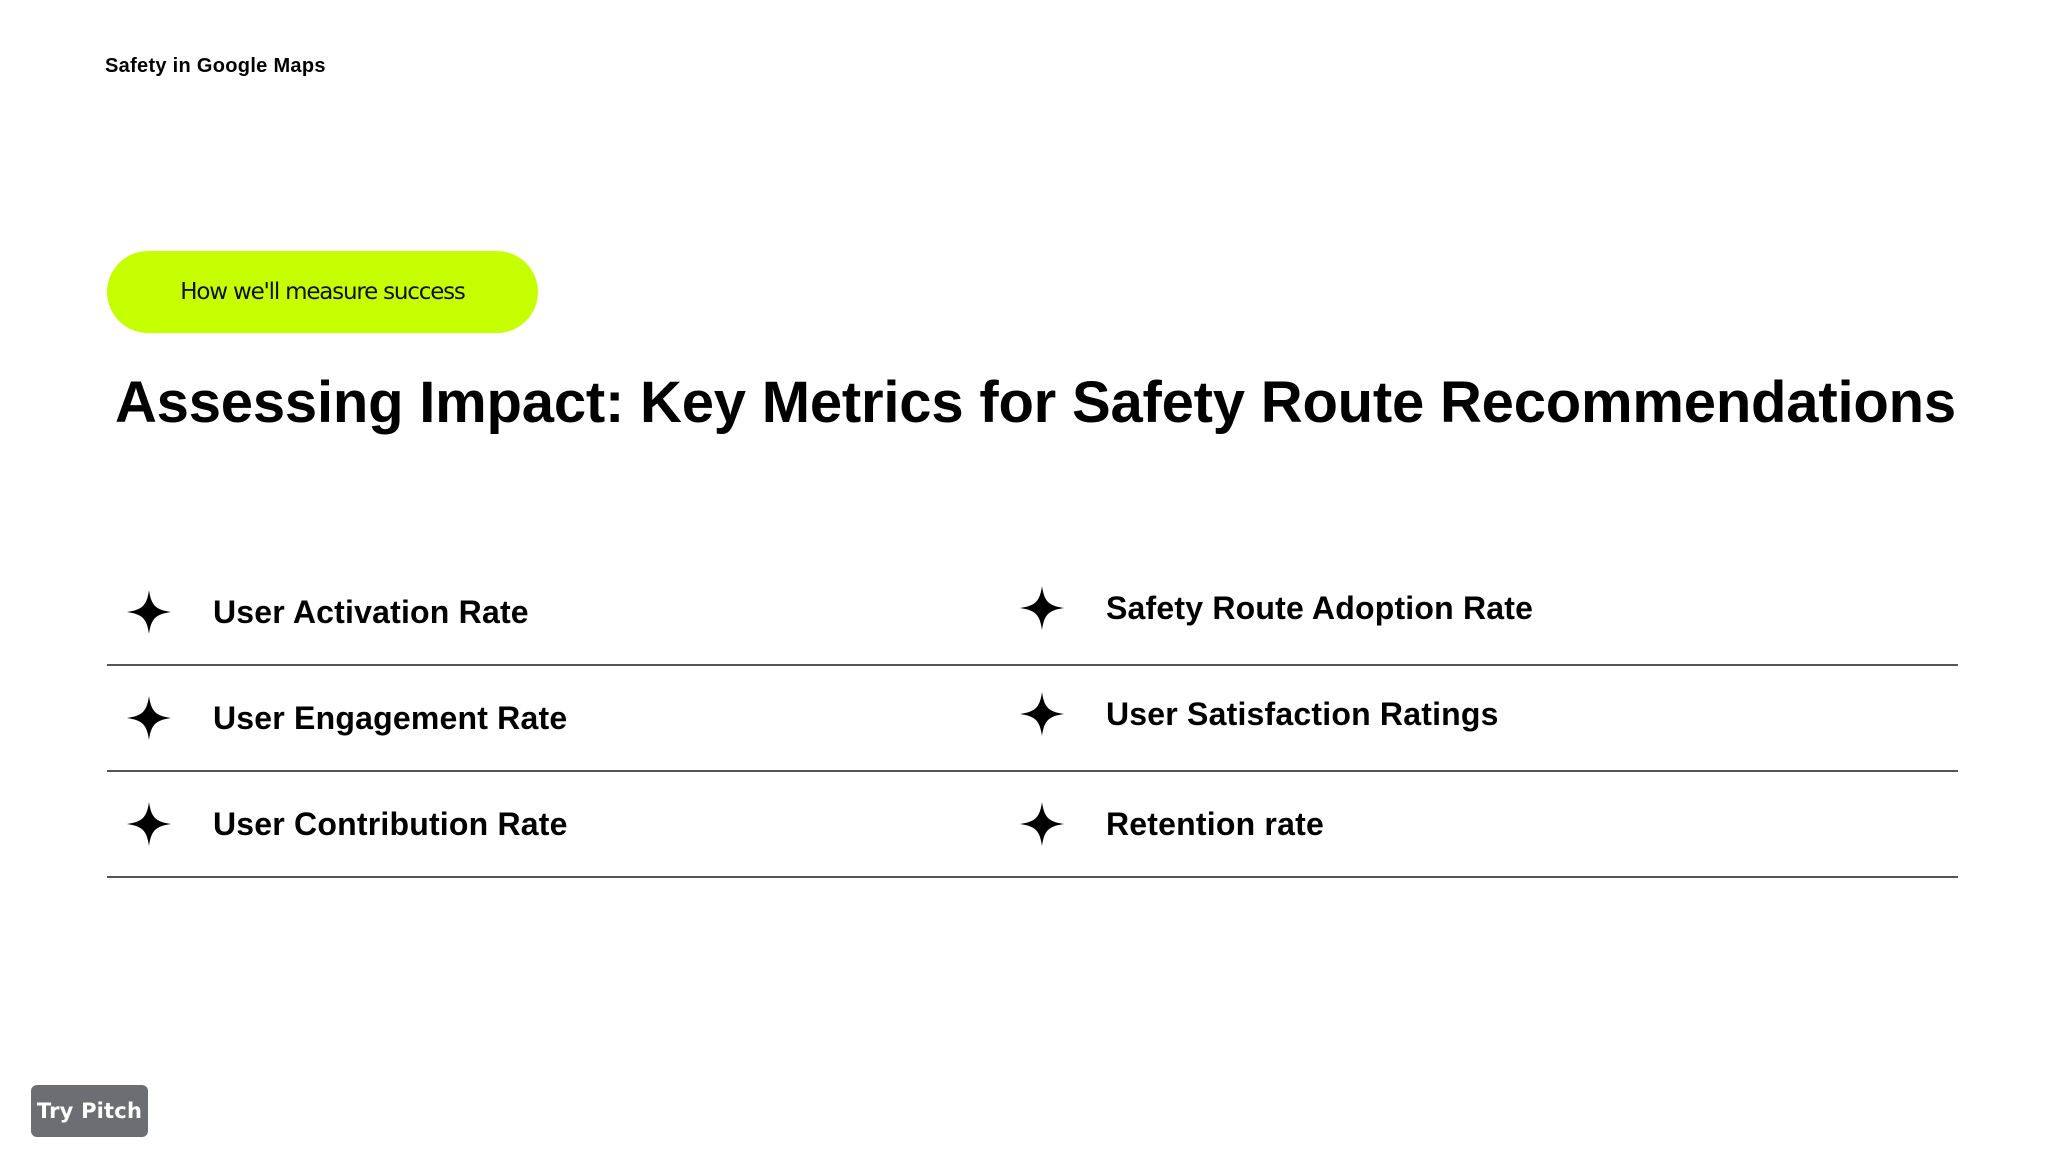  Describe the element at coordinates (390, 823) in the screenshot. I see `metric-label: User Contribution Rate` at that location.